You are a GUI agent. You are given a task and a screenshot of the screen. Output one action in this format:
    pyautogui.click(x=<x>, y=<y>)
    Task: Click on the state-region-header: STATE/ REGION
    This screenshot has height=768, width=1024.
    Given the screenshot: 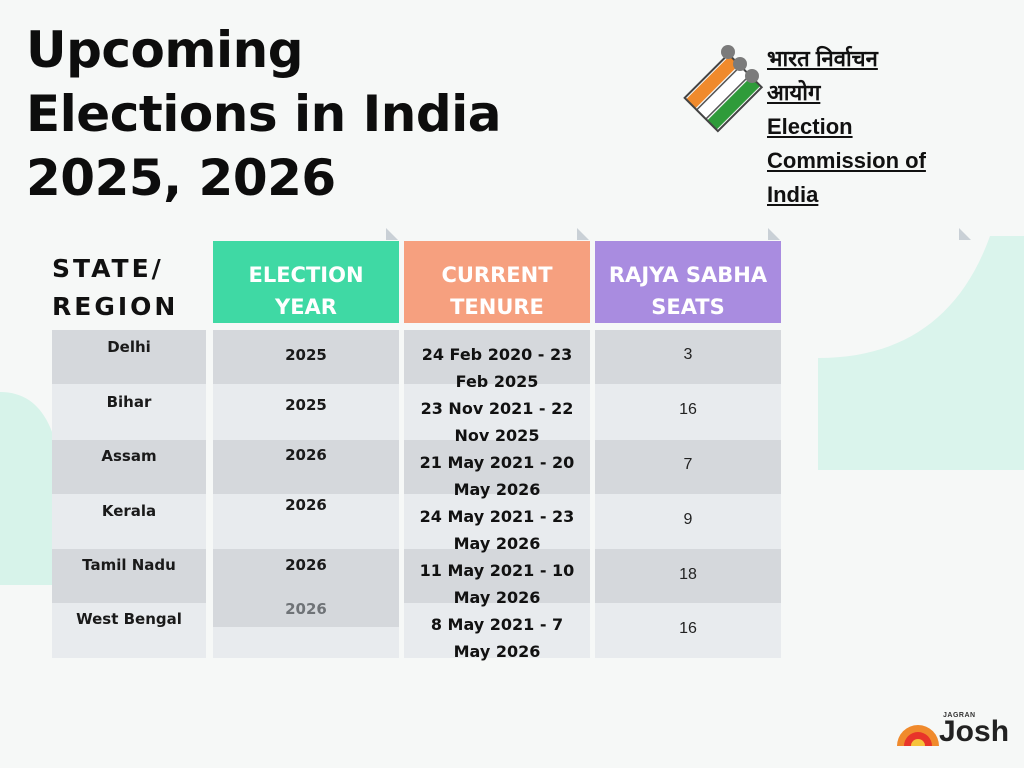 What is the action you would take?
    pyautogui.click(x=115, y=287)
    